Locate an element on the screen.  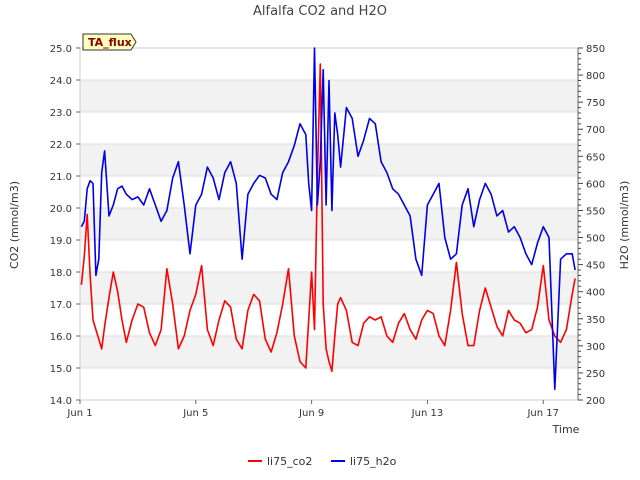
legend-label-co2: li75_co2 is located at coordinates (289, 461).